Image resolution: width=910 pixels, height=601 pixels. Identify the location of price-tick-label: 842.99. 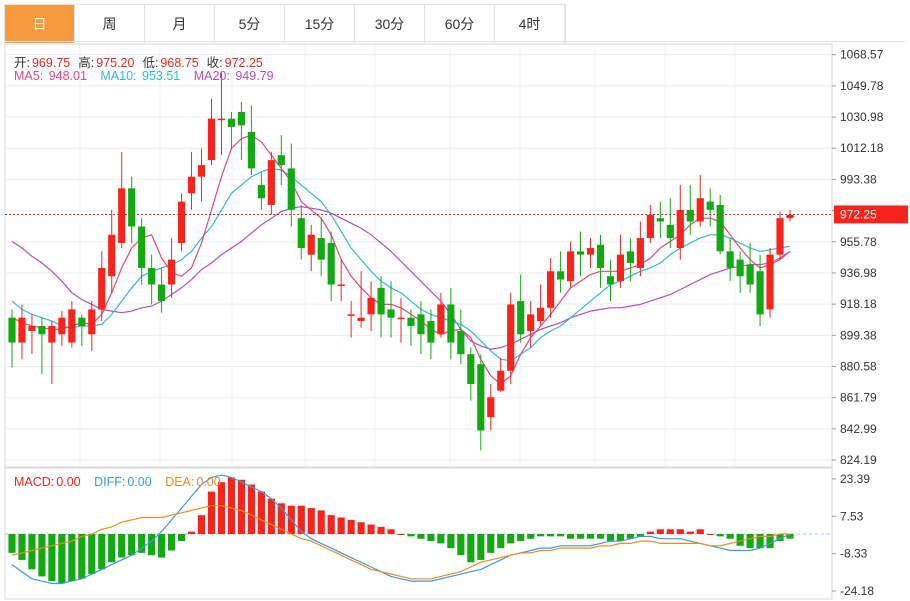
(858, 429).